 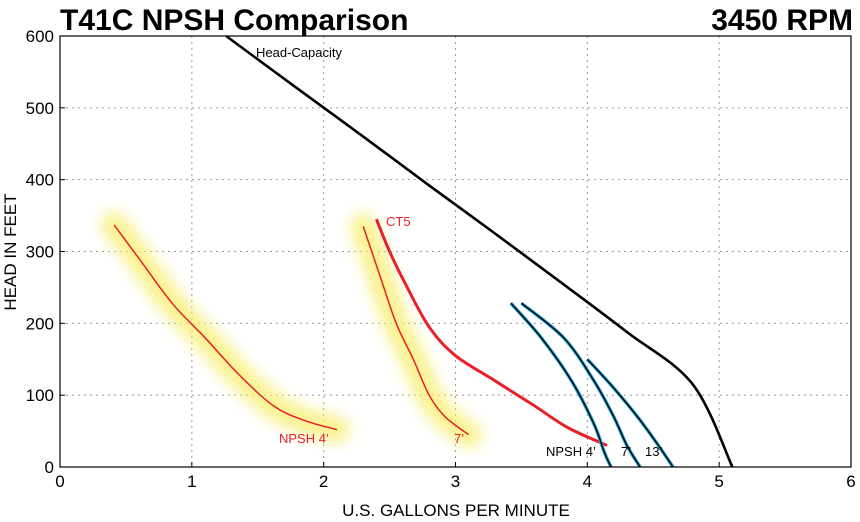 What do you see at coordinates (40, 395) in the screenshot?
I see `y-tick-label: 100` at bounding box center [40, 395].